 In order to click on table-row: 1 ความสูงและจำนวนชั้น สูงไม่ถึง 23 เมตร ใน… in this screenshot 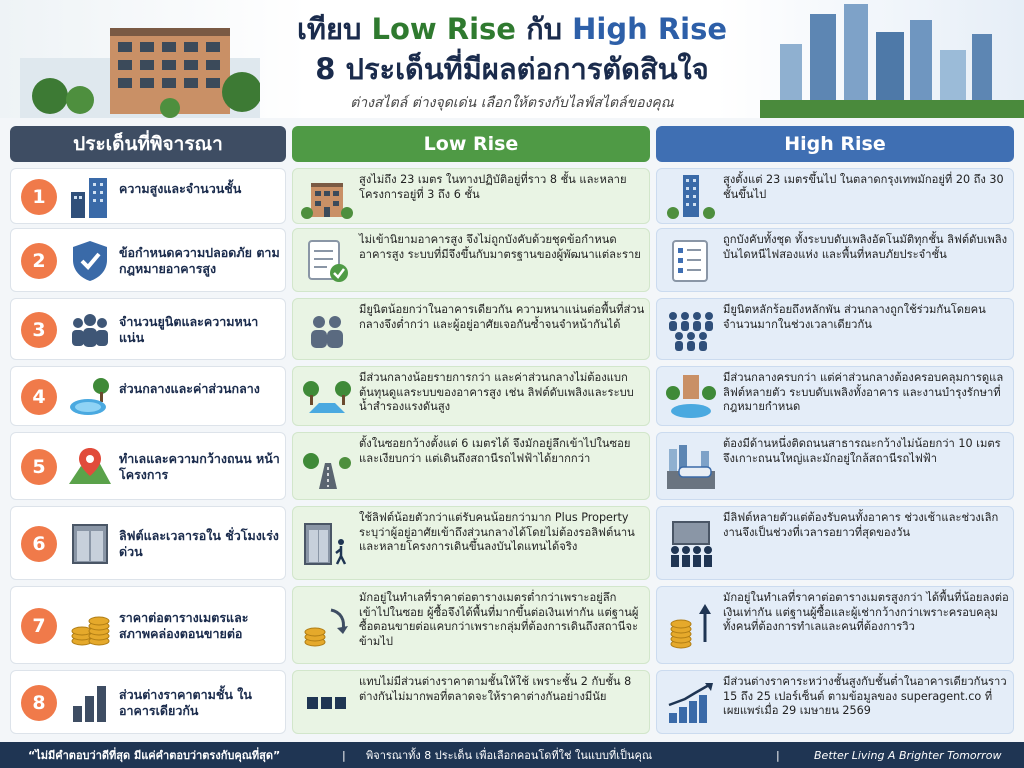, I will do `click(512, 196)`.